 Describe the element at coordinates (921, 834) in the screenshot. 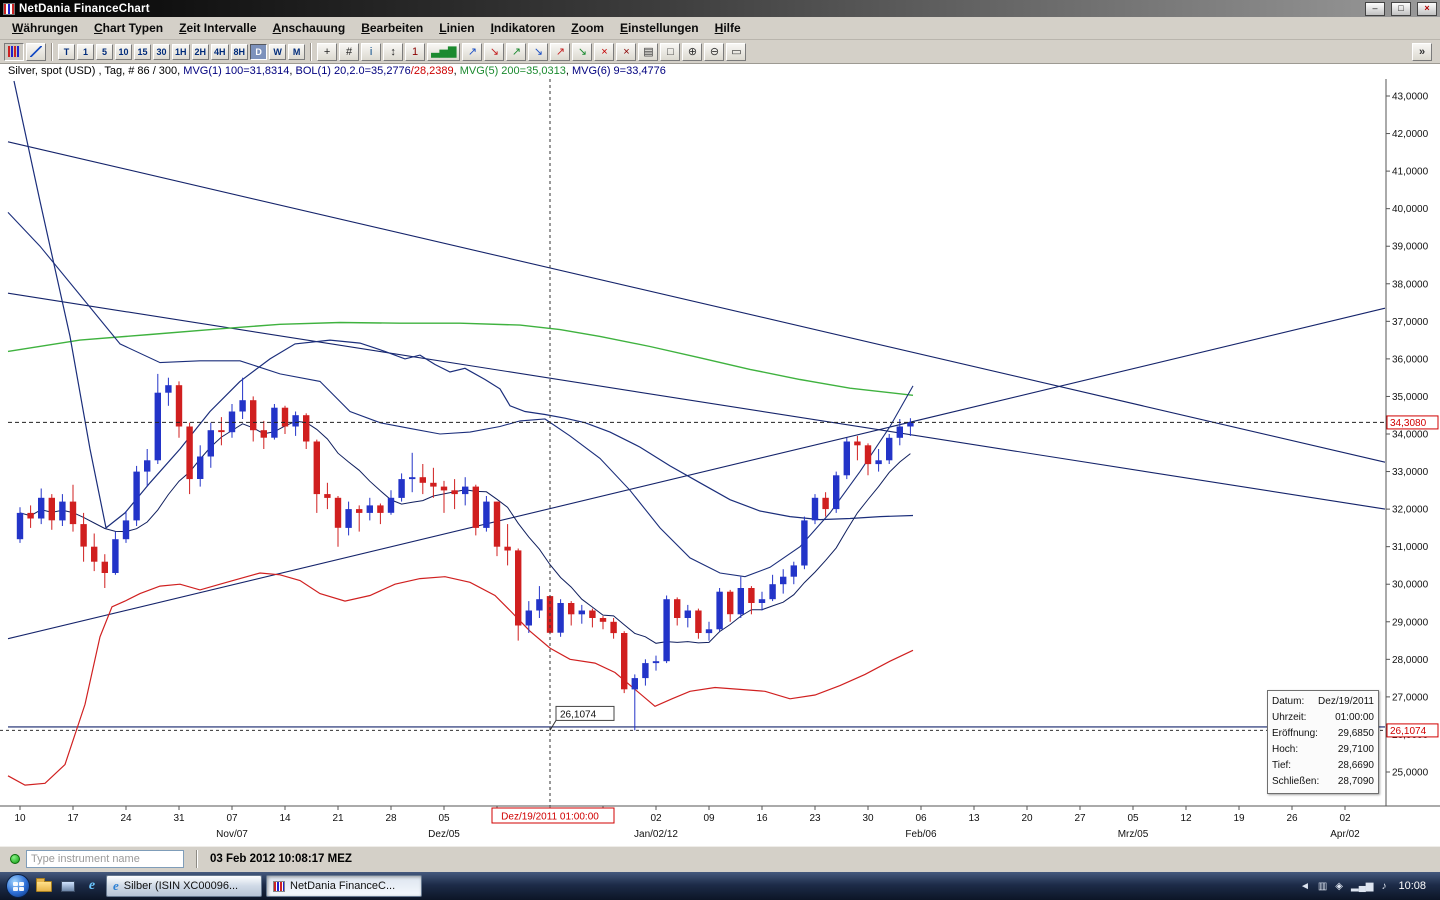

I see `x-axis-month-label: Feb/06` at that location.